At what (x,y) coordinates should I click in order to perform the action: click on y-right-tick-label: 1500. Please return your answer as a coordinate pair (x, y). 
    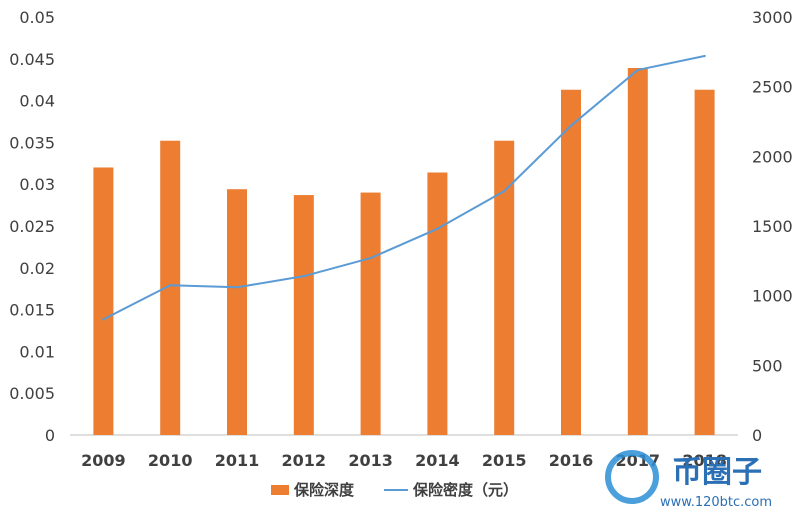
    Looking at the image, I should click on (772, 226).